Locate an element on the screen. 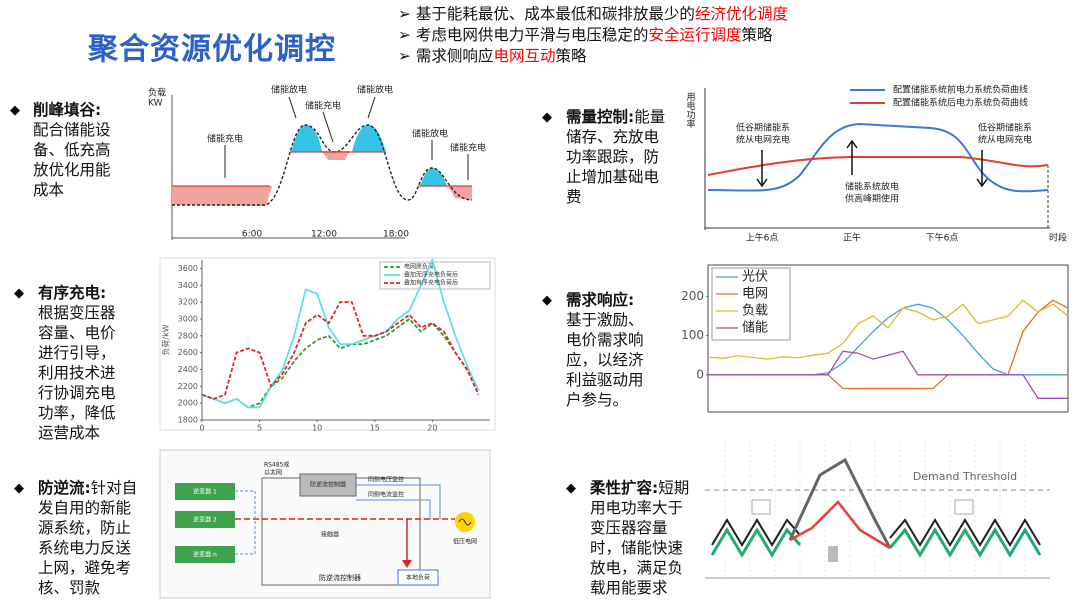 Image resolution: width=1080 pixels, height=601 pixels. section: 需求响应: 基于激励、电价需求响应，以经济利益驱动用户参与。 is located at coordinates (609, 350).